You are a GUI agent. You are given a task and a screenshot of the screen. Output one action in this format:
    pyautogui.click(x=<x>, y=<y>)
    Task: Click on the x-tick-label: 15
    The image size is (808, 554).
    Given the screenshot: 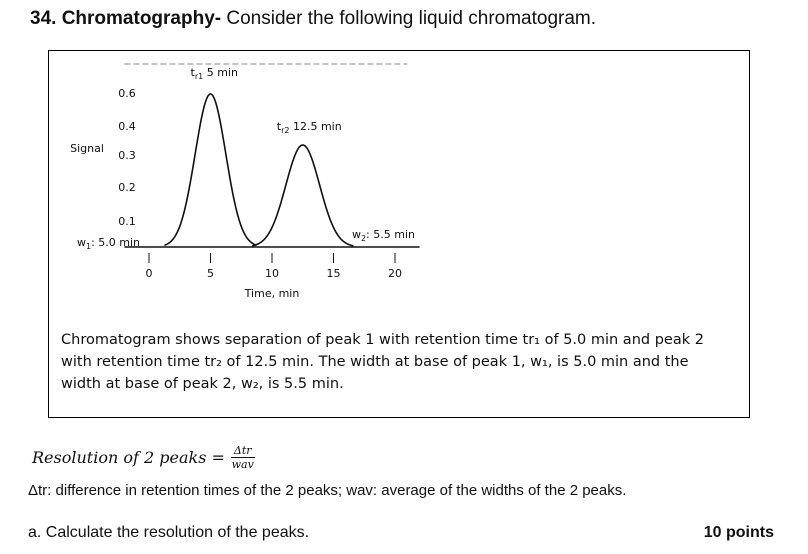 What is the action you would take?
    pyautogui.click(x=334, y=273)
    